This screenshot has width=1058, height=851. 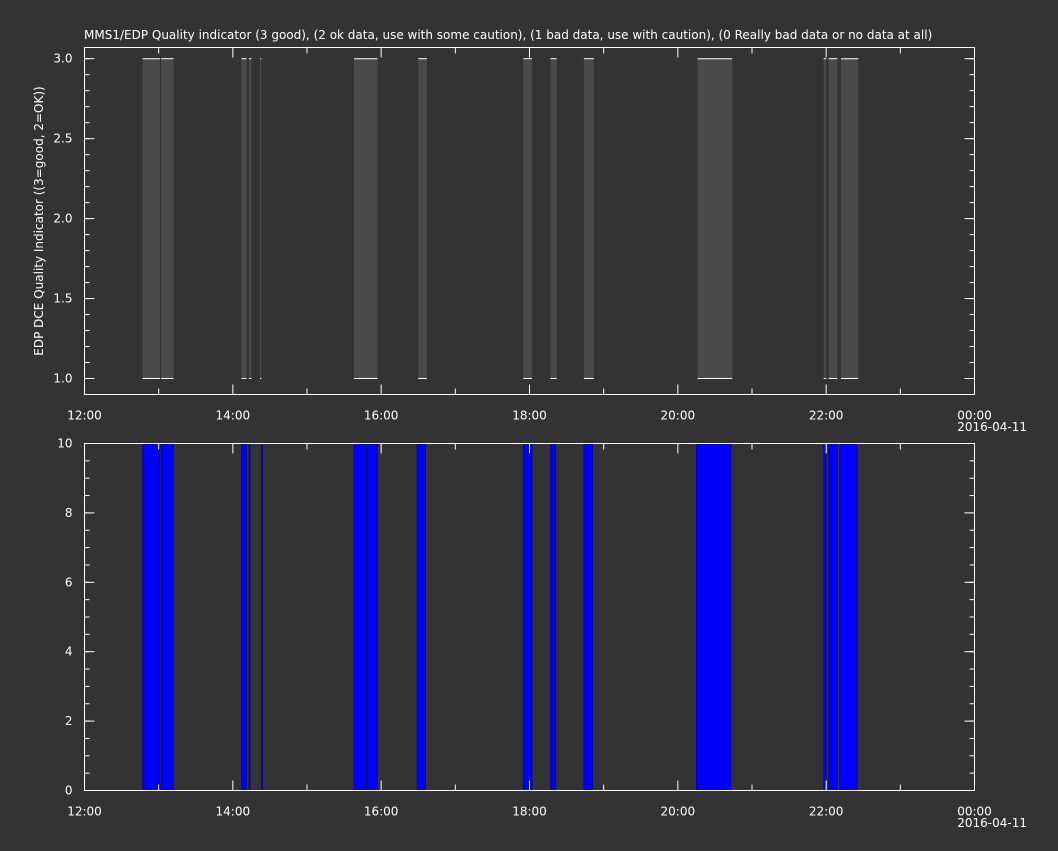 What do you see at coordinates (826, 416) in the screenshot?
I see `top-x-tick-label: 22:00` at bounding box center [826, 416].